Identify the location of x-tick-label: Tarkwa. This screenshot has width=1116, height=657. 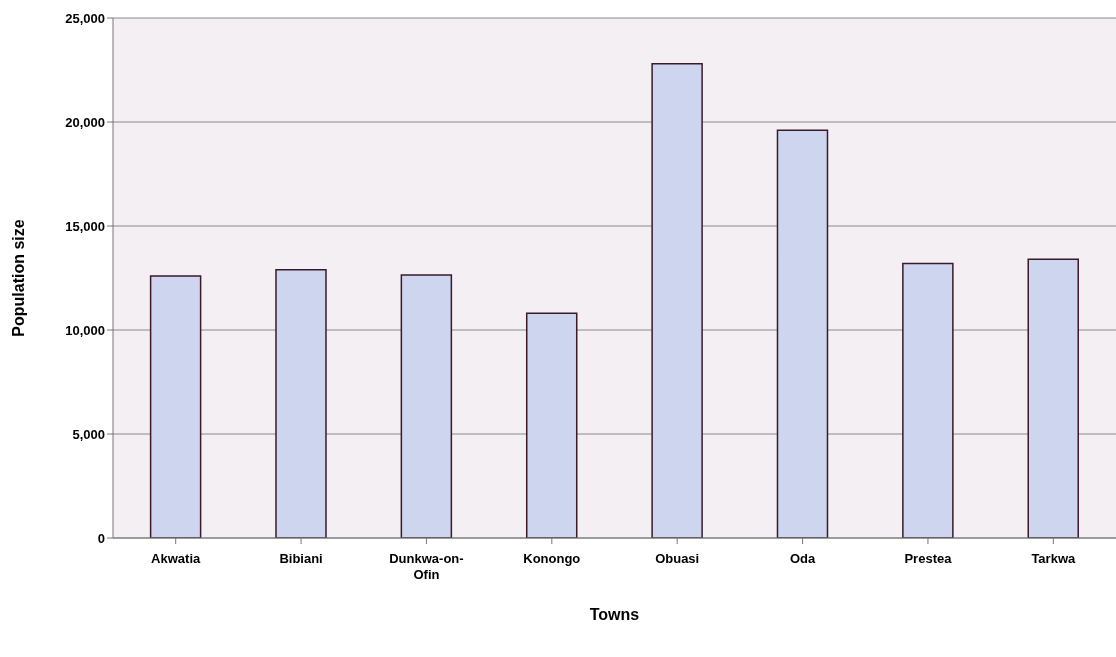
(1053, 559).